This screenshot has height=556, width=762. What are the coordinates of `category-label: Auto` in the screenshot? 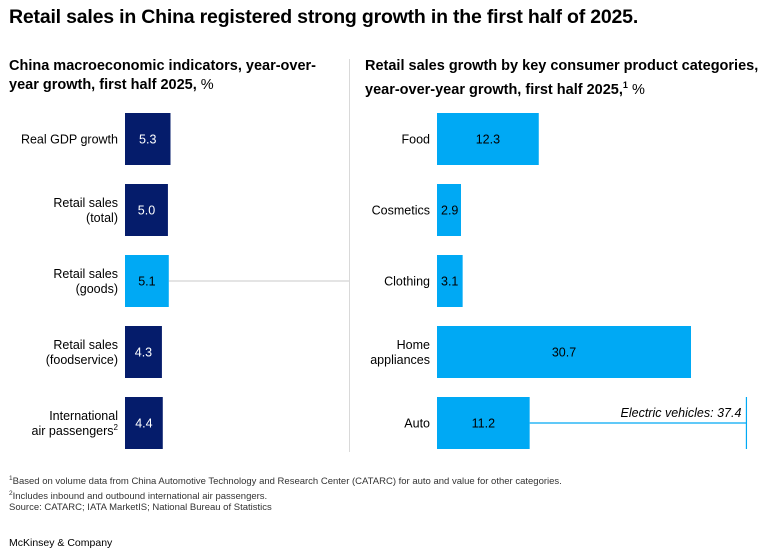 It's located at (417, 424).